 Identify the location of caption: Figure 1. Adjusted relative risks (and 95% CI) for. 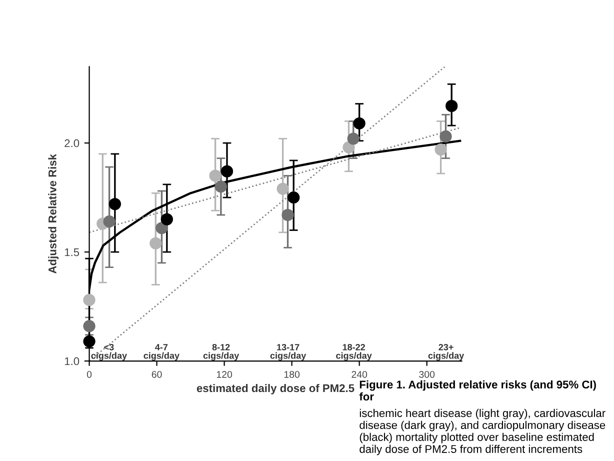
(477, 390).